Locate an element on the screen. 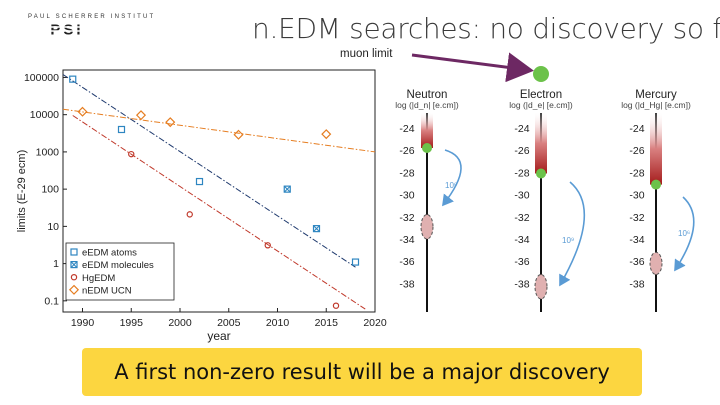 This screenshot has height=405, width=720. x-axis: 1990 1995 2000 2005 2010 2015 2020 is located at coordinates (229, 318).